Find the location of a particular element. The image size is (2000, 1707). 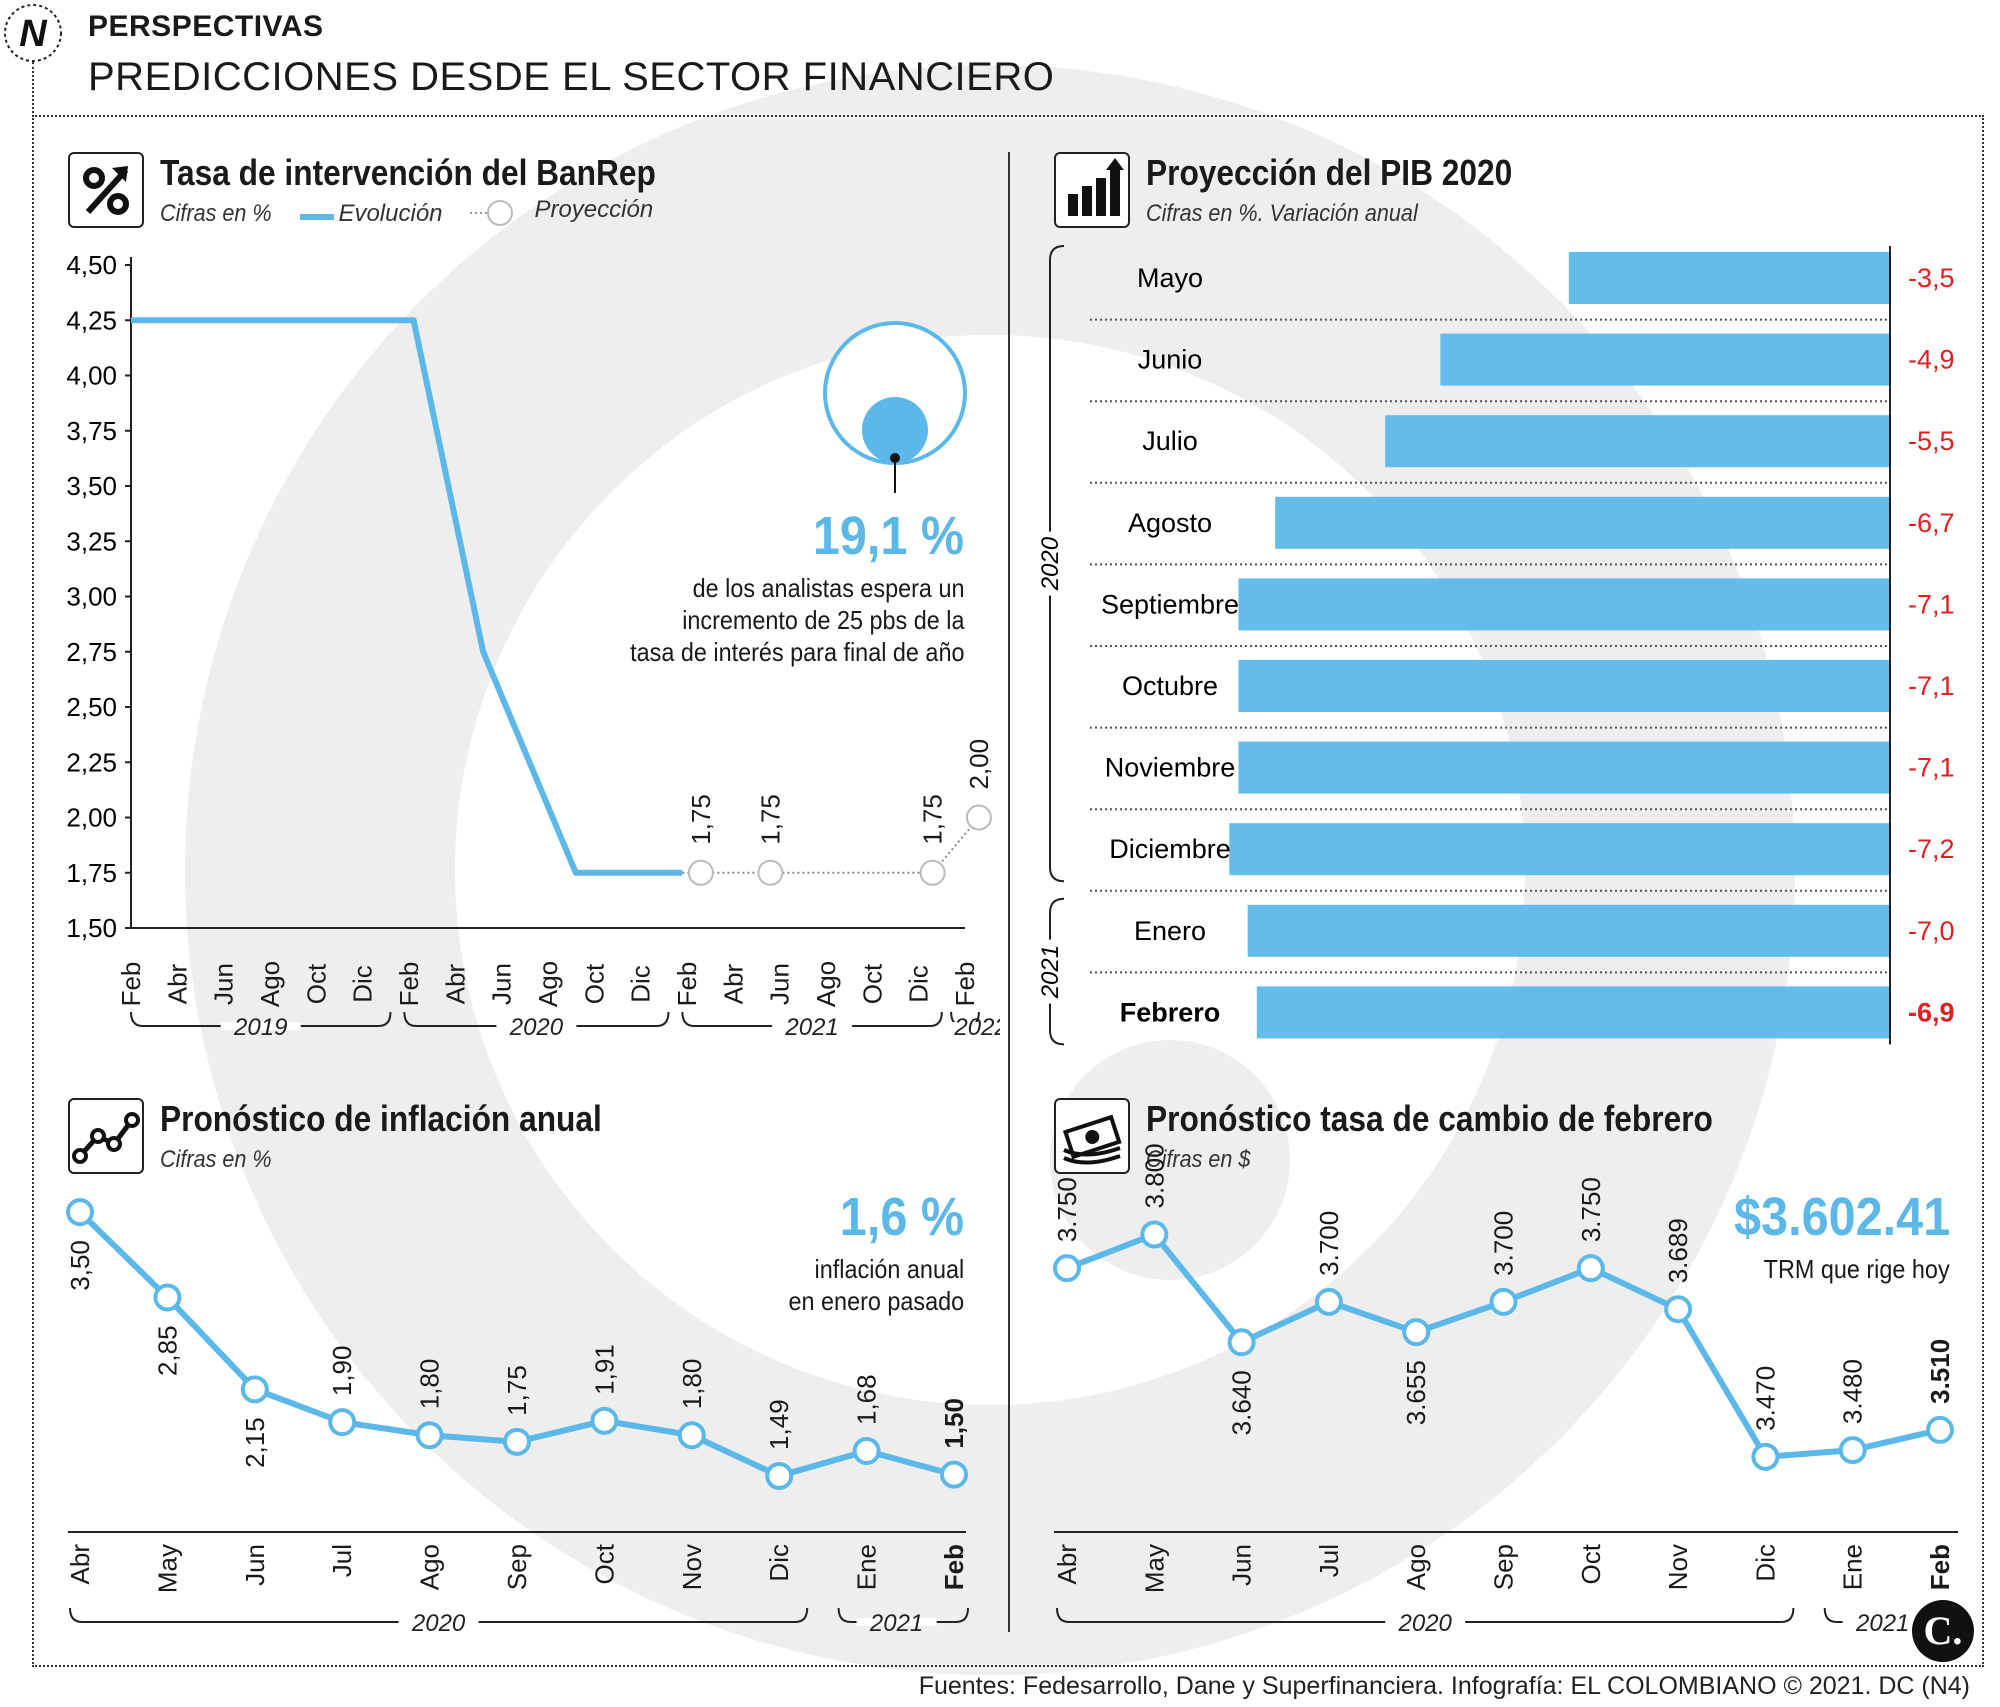

rate-y-tick: 4,00 is located at coordinates (91, 376).